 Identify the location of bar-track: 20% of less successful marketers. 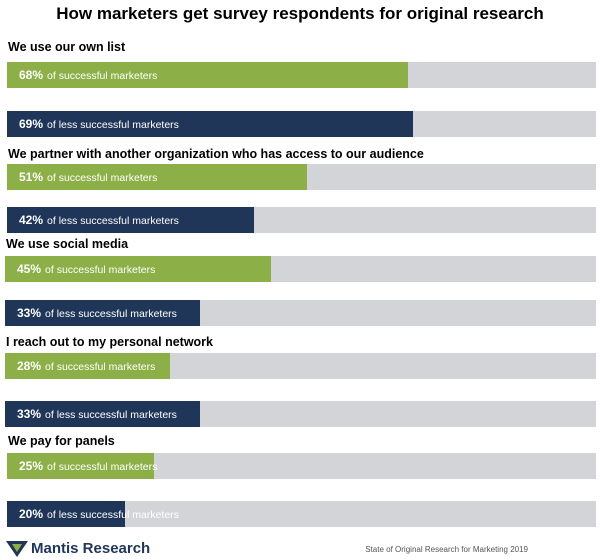
(301, 514).